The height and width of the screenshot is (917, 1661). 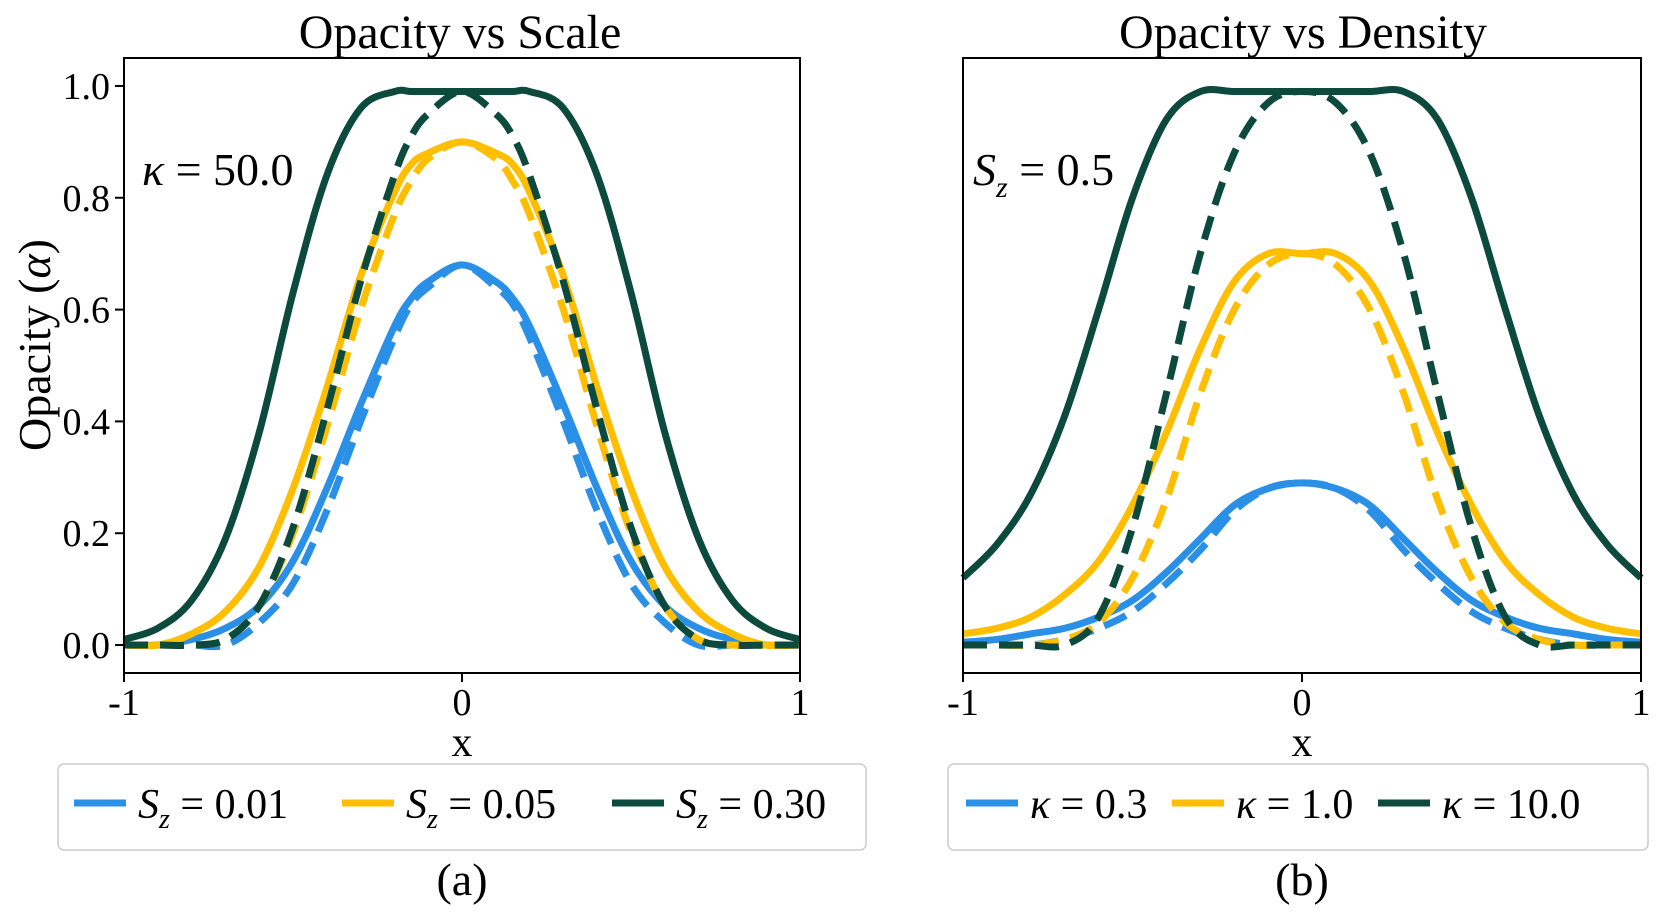 I want to click on panel-a-legend-box, so click(x=462, y=807).